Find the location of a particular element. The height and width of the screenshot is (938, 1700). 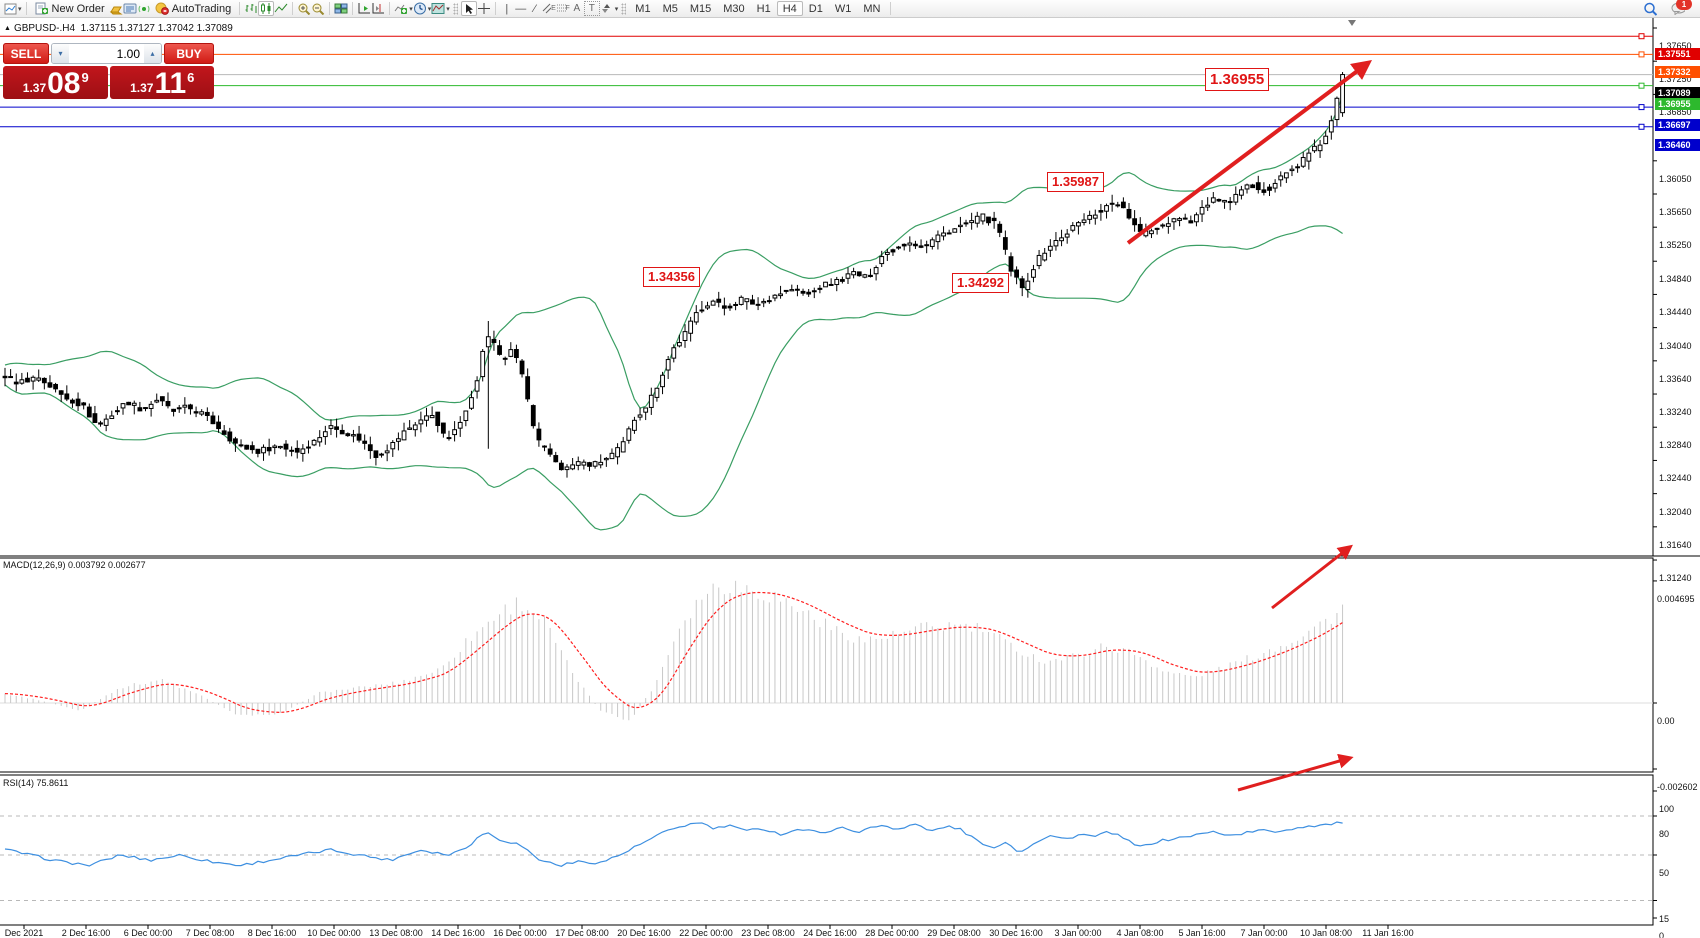

main-toolbar: ▾ New Order AutoTrading is located at coordinates (850, 9).